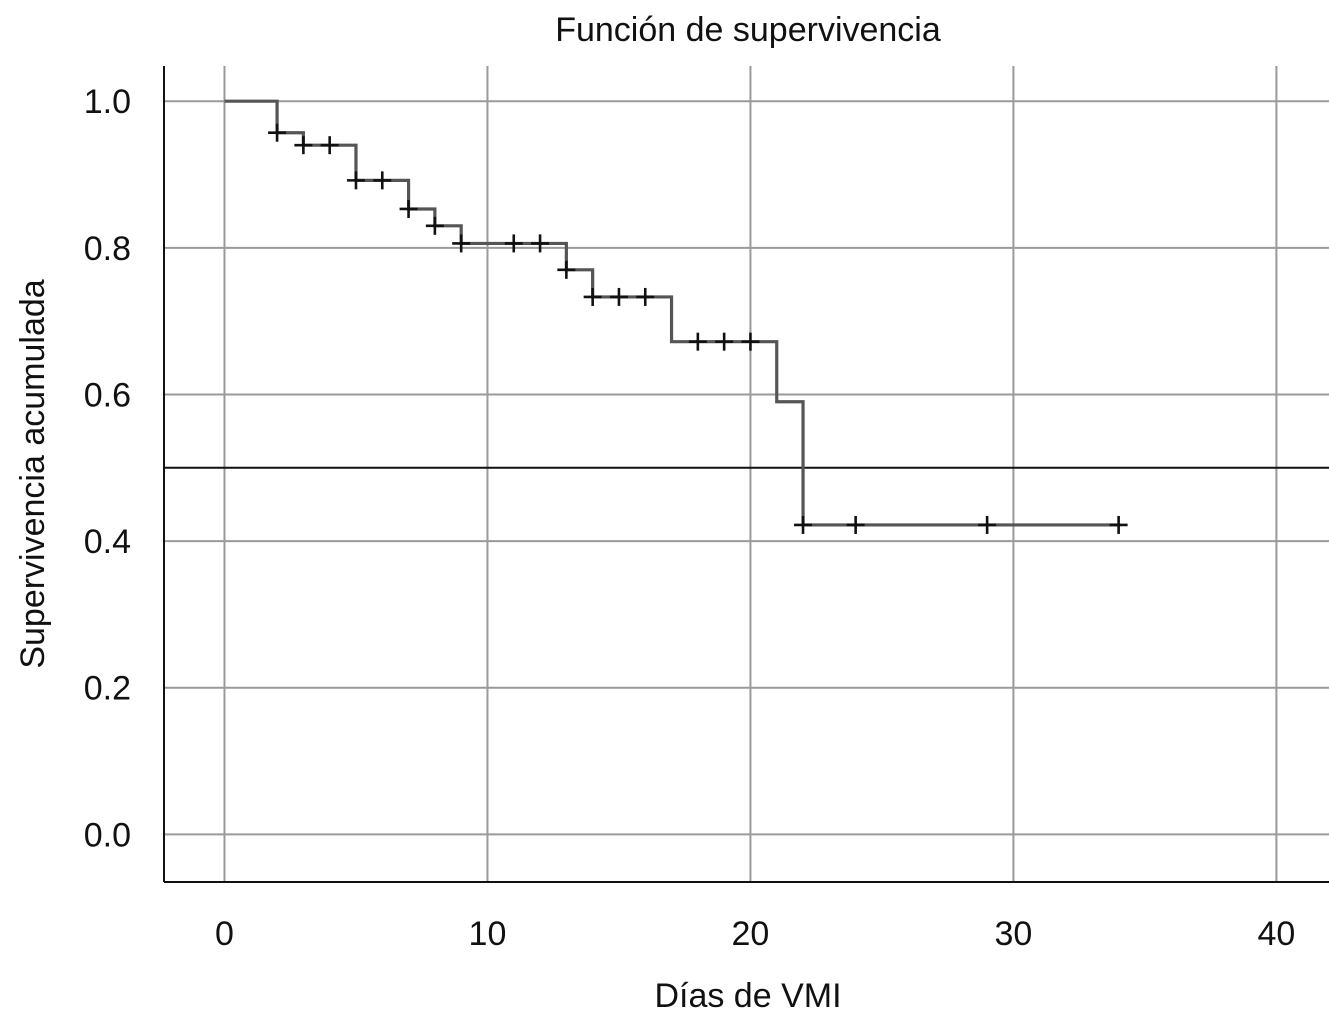 The image size is (1329, 1024). Describe the element at coordinates (748, 30) in the screenshot. I see `chart-title: Función de supervivencia` at that location.